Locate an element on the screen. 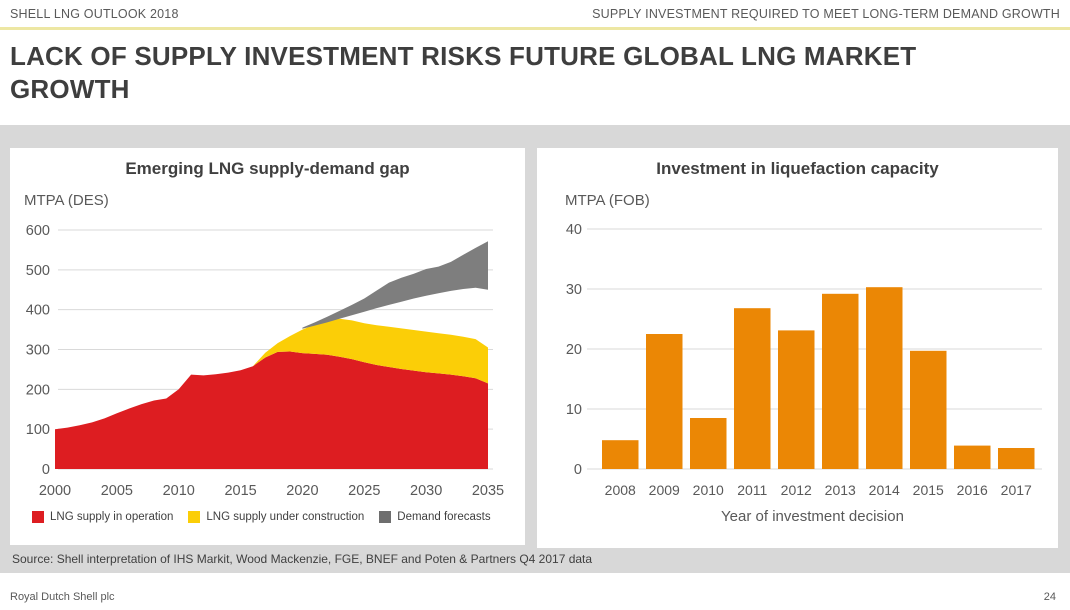 The height and width of the screenshot is (610, 1070). svg-text: 600 is located at coordinates (38, 231).